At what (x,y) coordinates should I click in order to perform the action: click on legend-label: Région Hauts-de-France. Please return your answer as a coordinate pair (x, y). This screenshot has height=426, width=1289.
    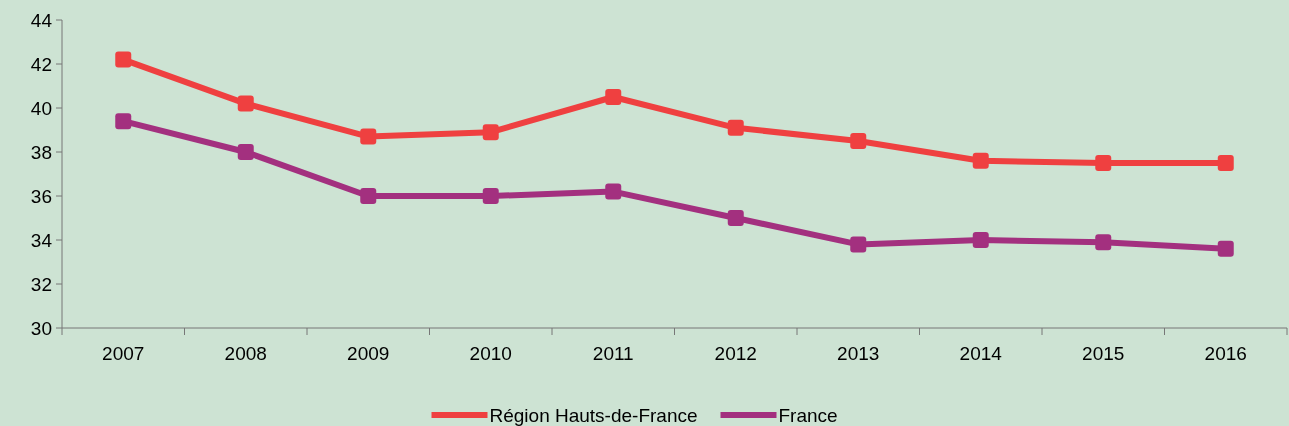
    Looking at the image, I should click on (593, 415).